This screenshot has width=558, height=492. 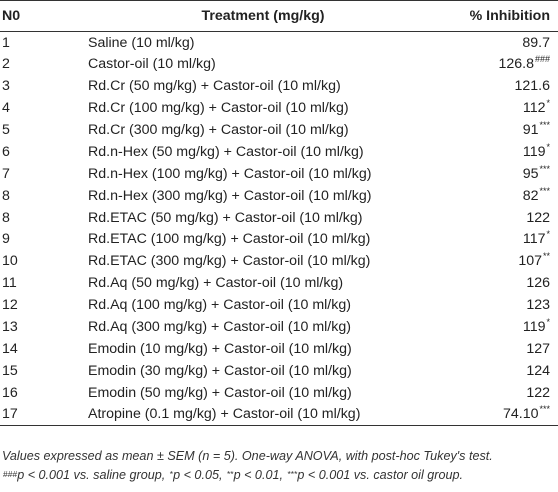 I want to click on inhibition-value: 123, so click(x=538, y=305).